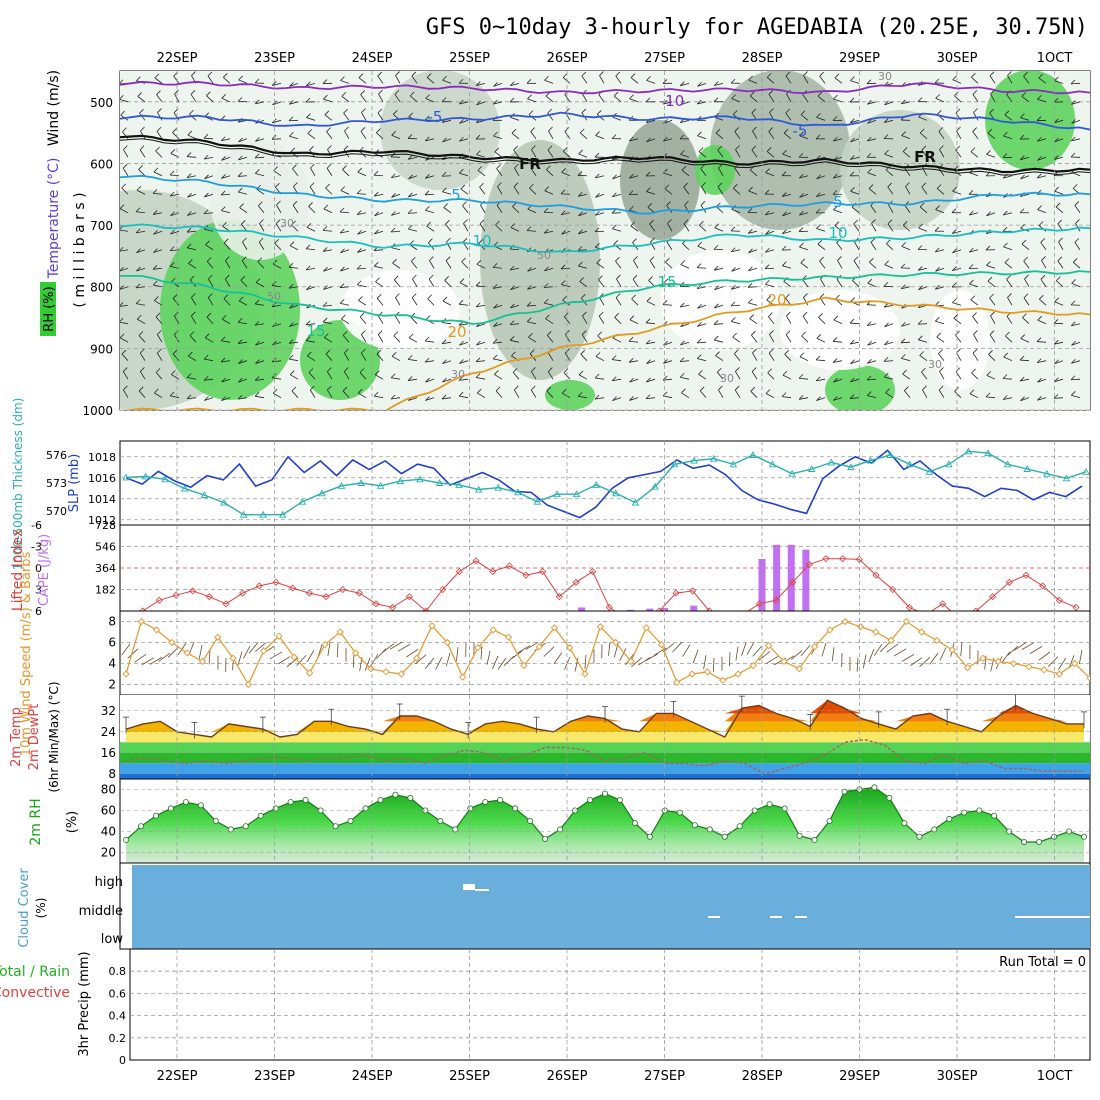 The width and height of the screenshot is (1100, 1100). What do you see at coordinates (456, 195) in the screenshot?
I see `isotherm-label: 5` at bounding box center [456, 195].